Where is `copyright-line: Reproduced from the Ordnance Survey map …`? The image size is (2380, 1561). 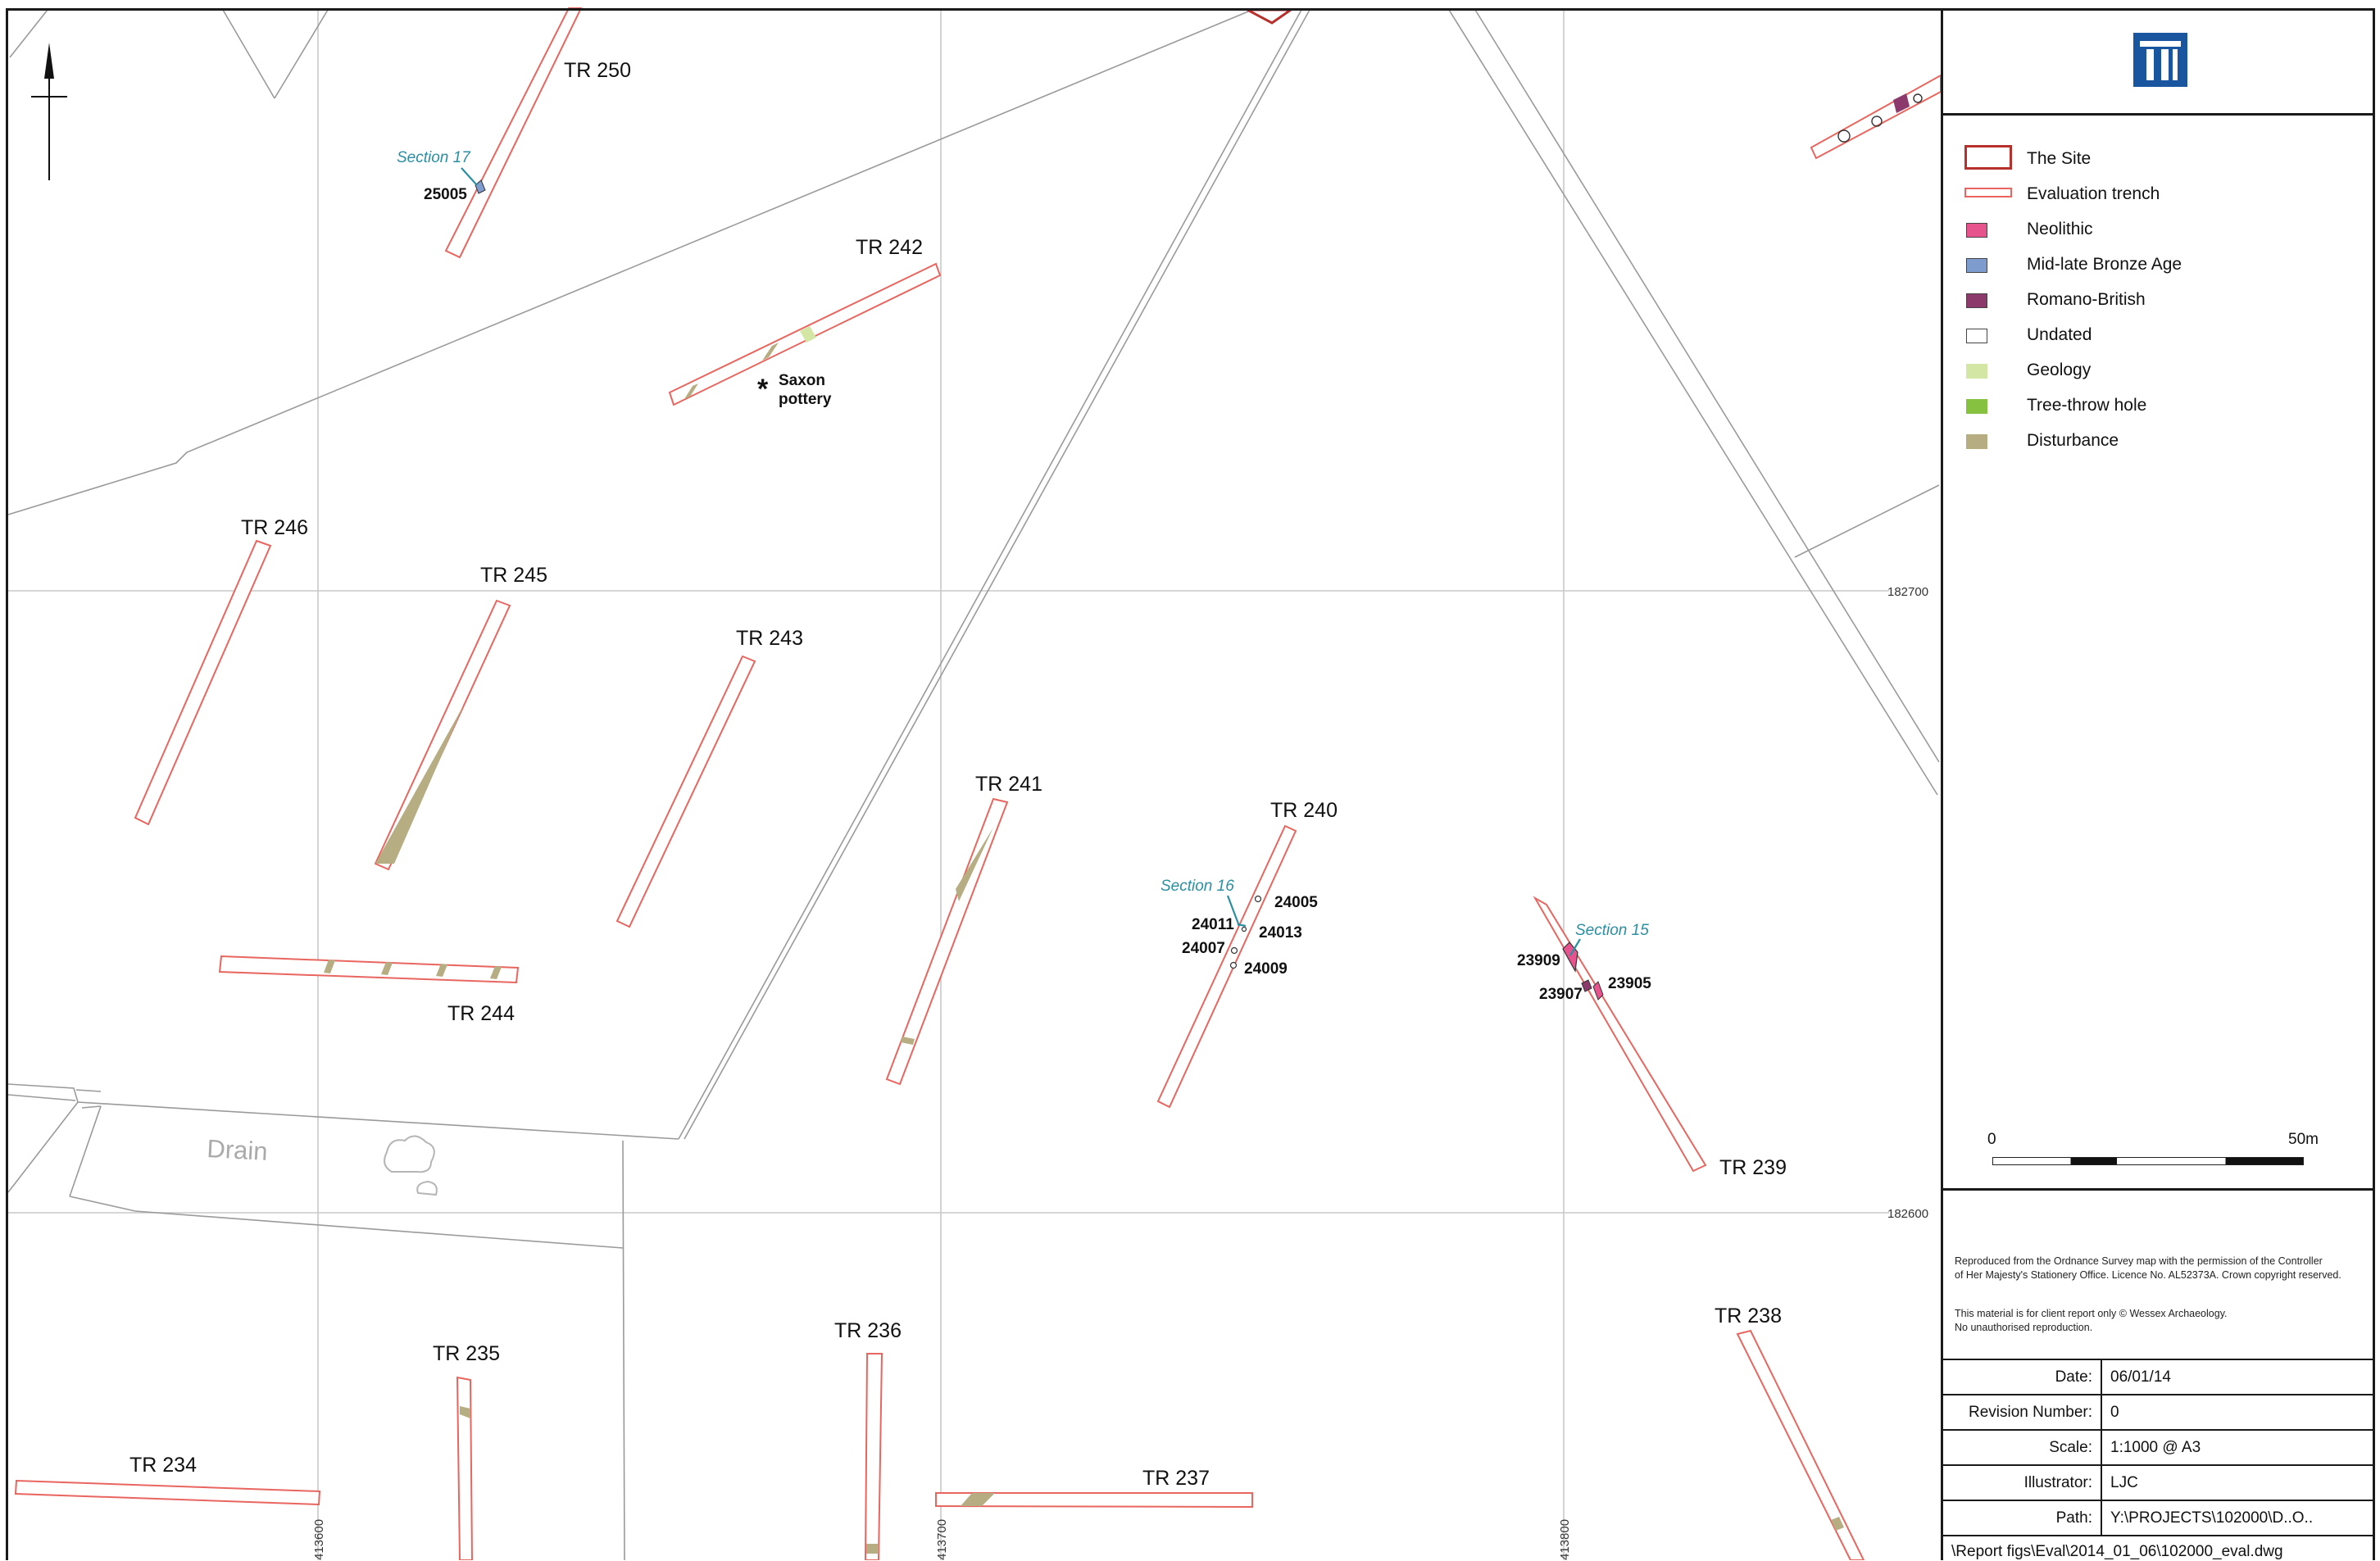 copyright-line: Reproduced from the Ordnance Survey map … is located at coordinates (2139, 1261).